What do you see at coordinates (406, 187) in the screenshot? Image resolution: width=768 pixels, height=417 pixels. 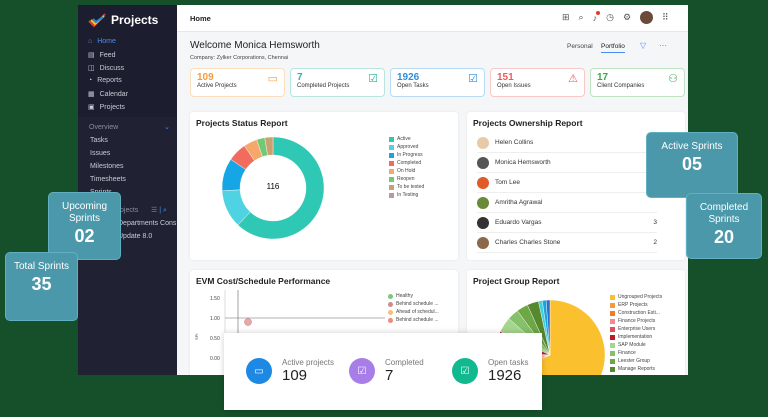 I see `legend-item: To be tested` at bounding box center [406, 187].